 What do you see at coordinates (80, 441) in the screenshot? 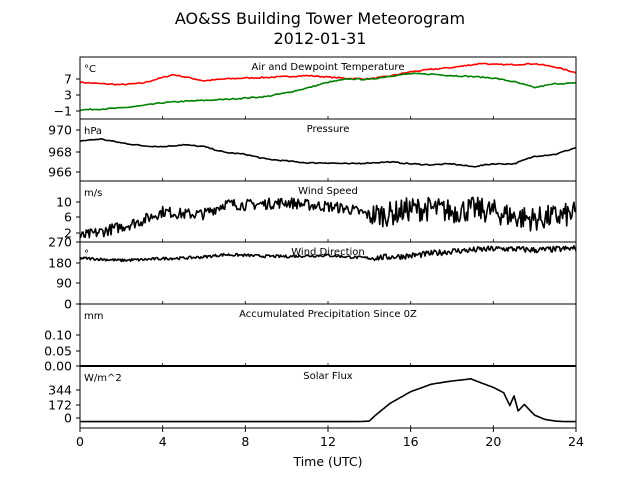
I see `xtick-label-0: 0` at bounding box center [80, 441].